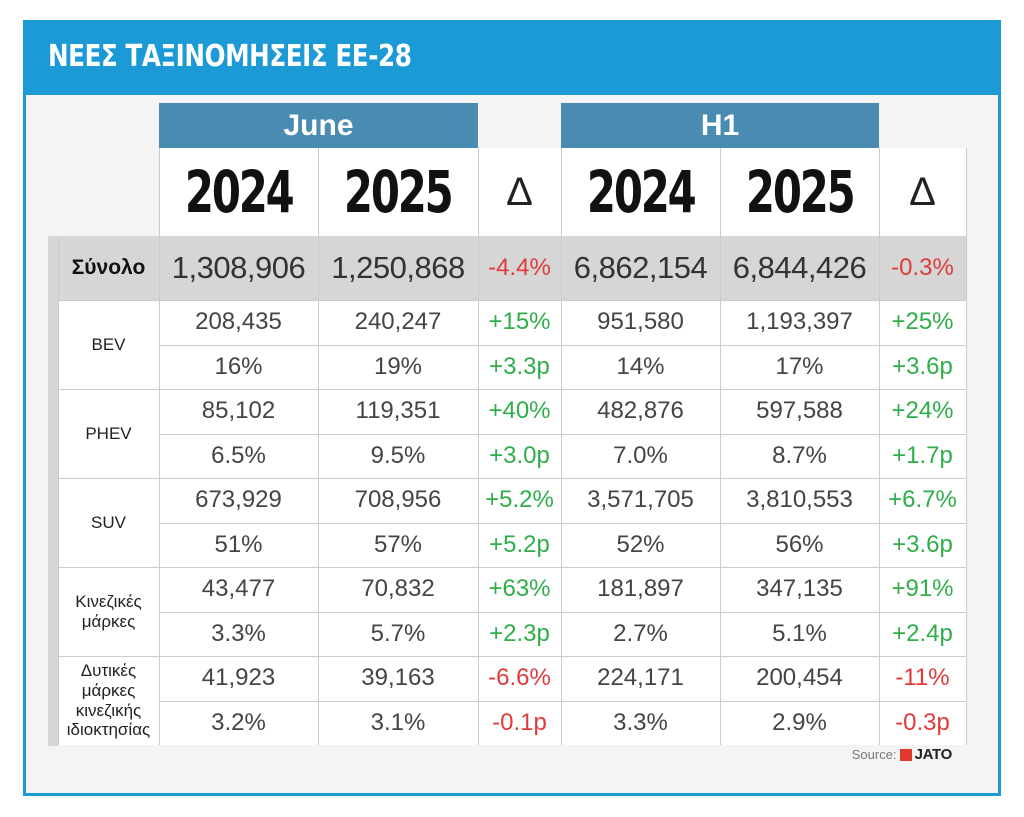 Image resolution: width=1024 pixels, height=817 pixels. What do you see at coordinates (398, 500) in the screenshot?
I see `count-value-cell: 708,956` at bounding box center [398, 500].